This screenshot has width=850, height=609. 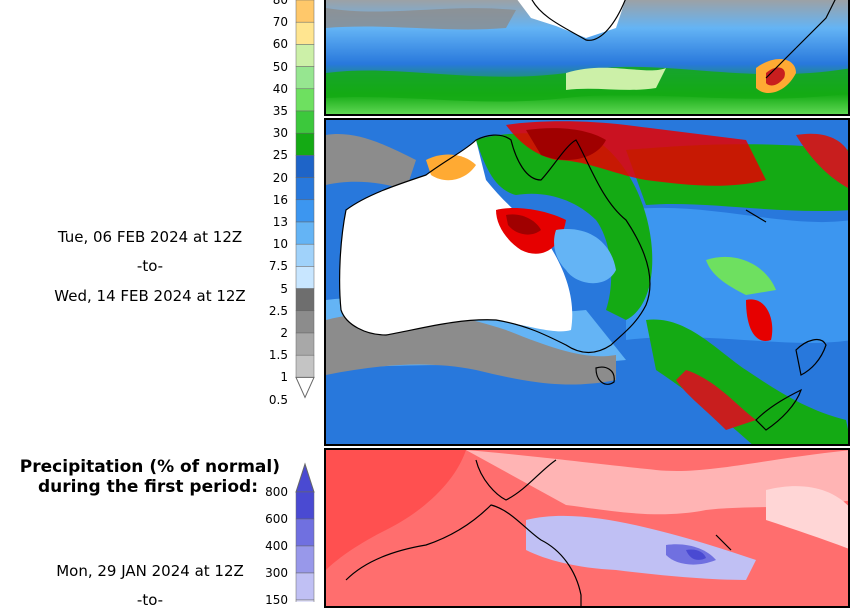 I want to click on map-previous-svg, so click(x=587, y=57).